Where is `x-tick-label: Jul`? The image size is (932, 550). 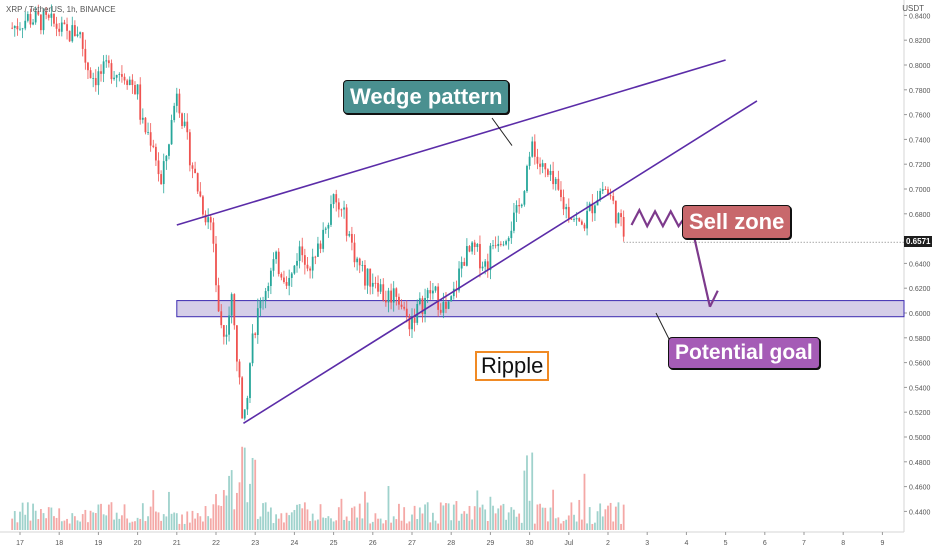
x-tick-label: Jul is located at coordinates (568, 543).